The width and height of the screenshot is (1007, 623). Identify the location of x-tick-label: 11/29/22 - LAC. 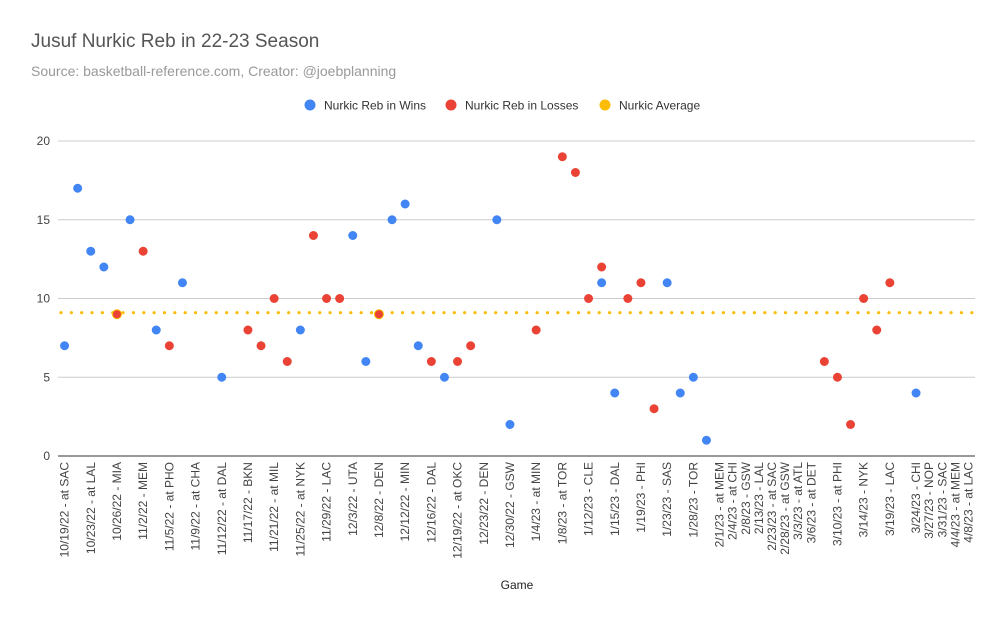
(327, 502).